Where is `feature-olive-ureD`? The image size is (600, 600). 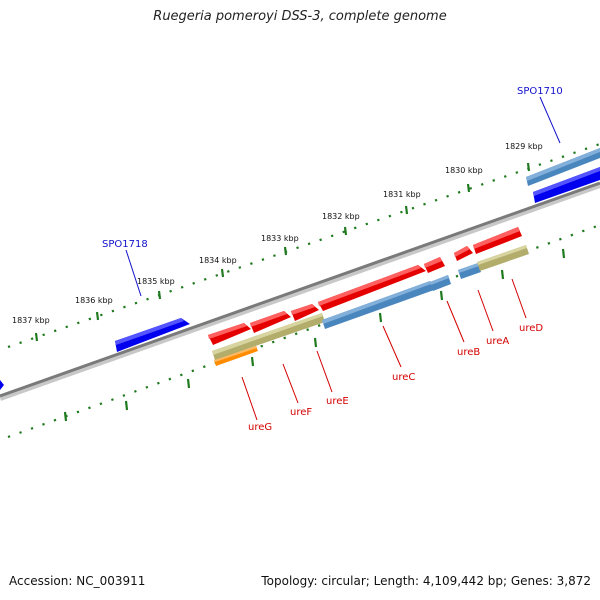 feature-olive-ureD is located at coordinates (503, 258).